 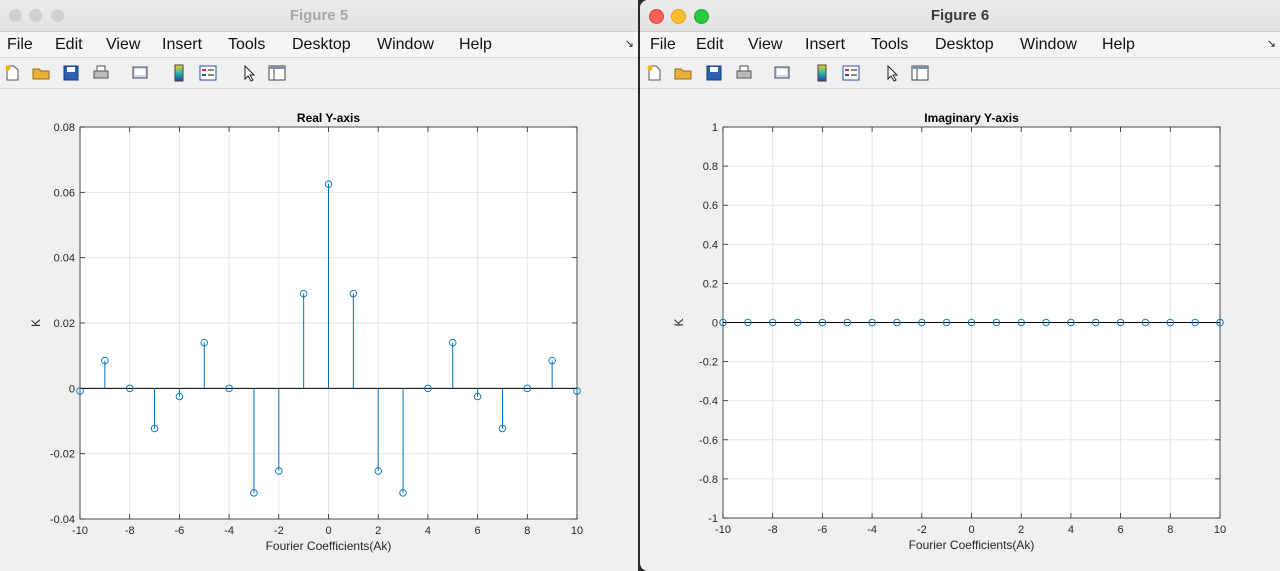 I want to click on y-tick-label: -1, so click(x=713, y=519).